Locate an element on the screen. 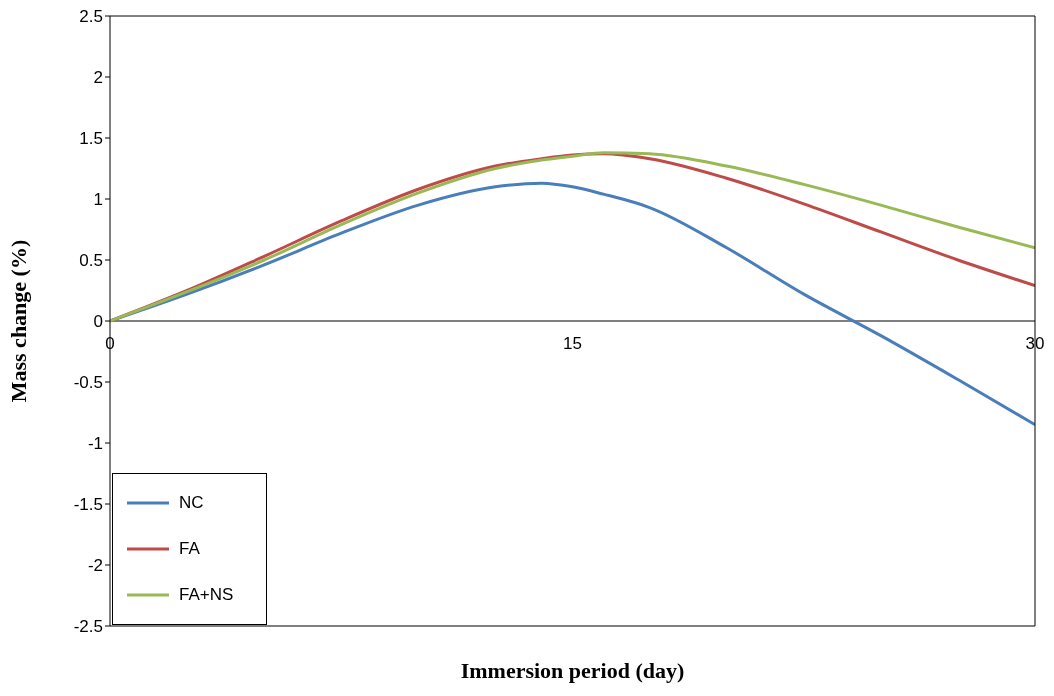 The width and height of the screenshot is (1054, 696). y-tick-label: 1 is located at coordinates (98, 200).